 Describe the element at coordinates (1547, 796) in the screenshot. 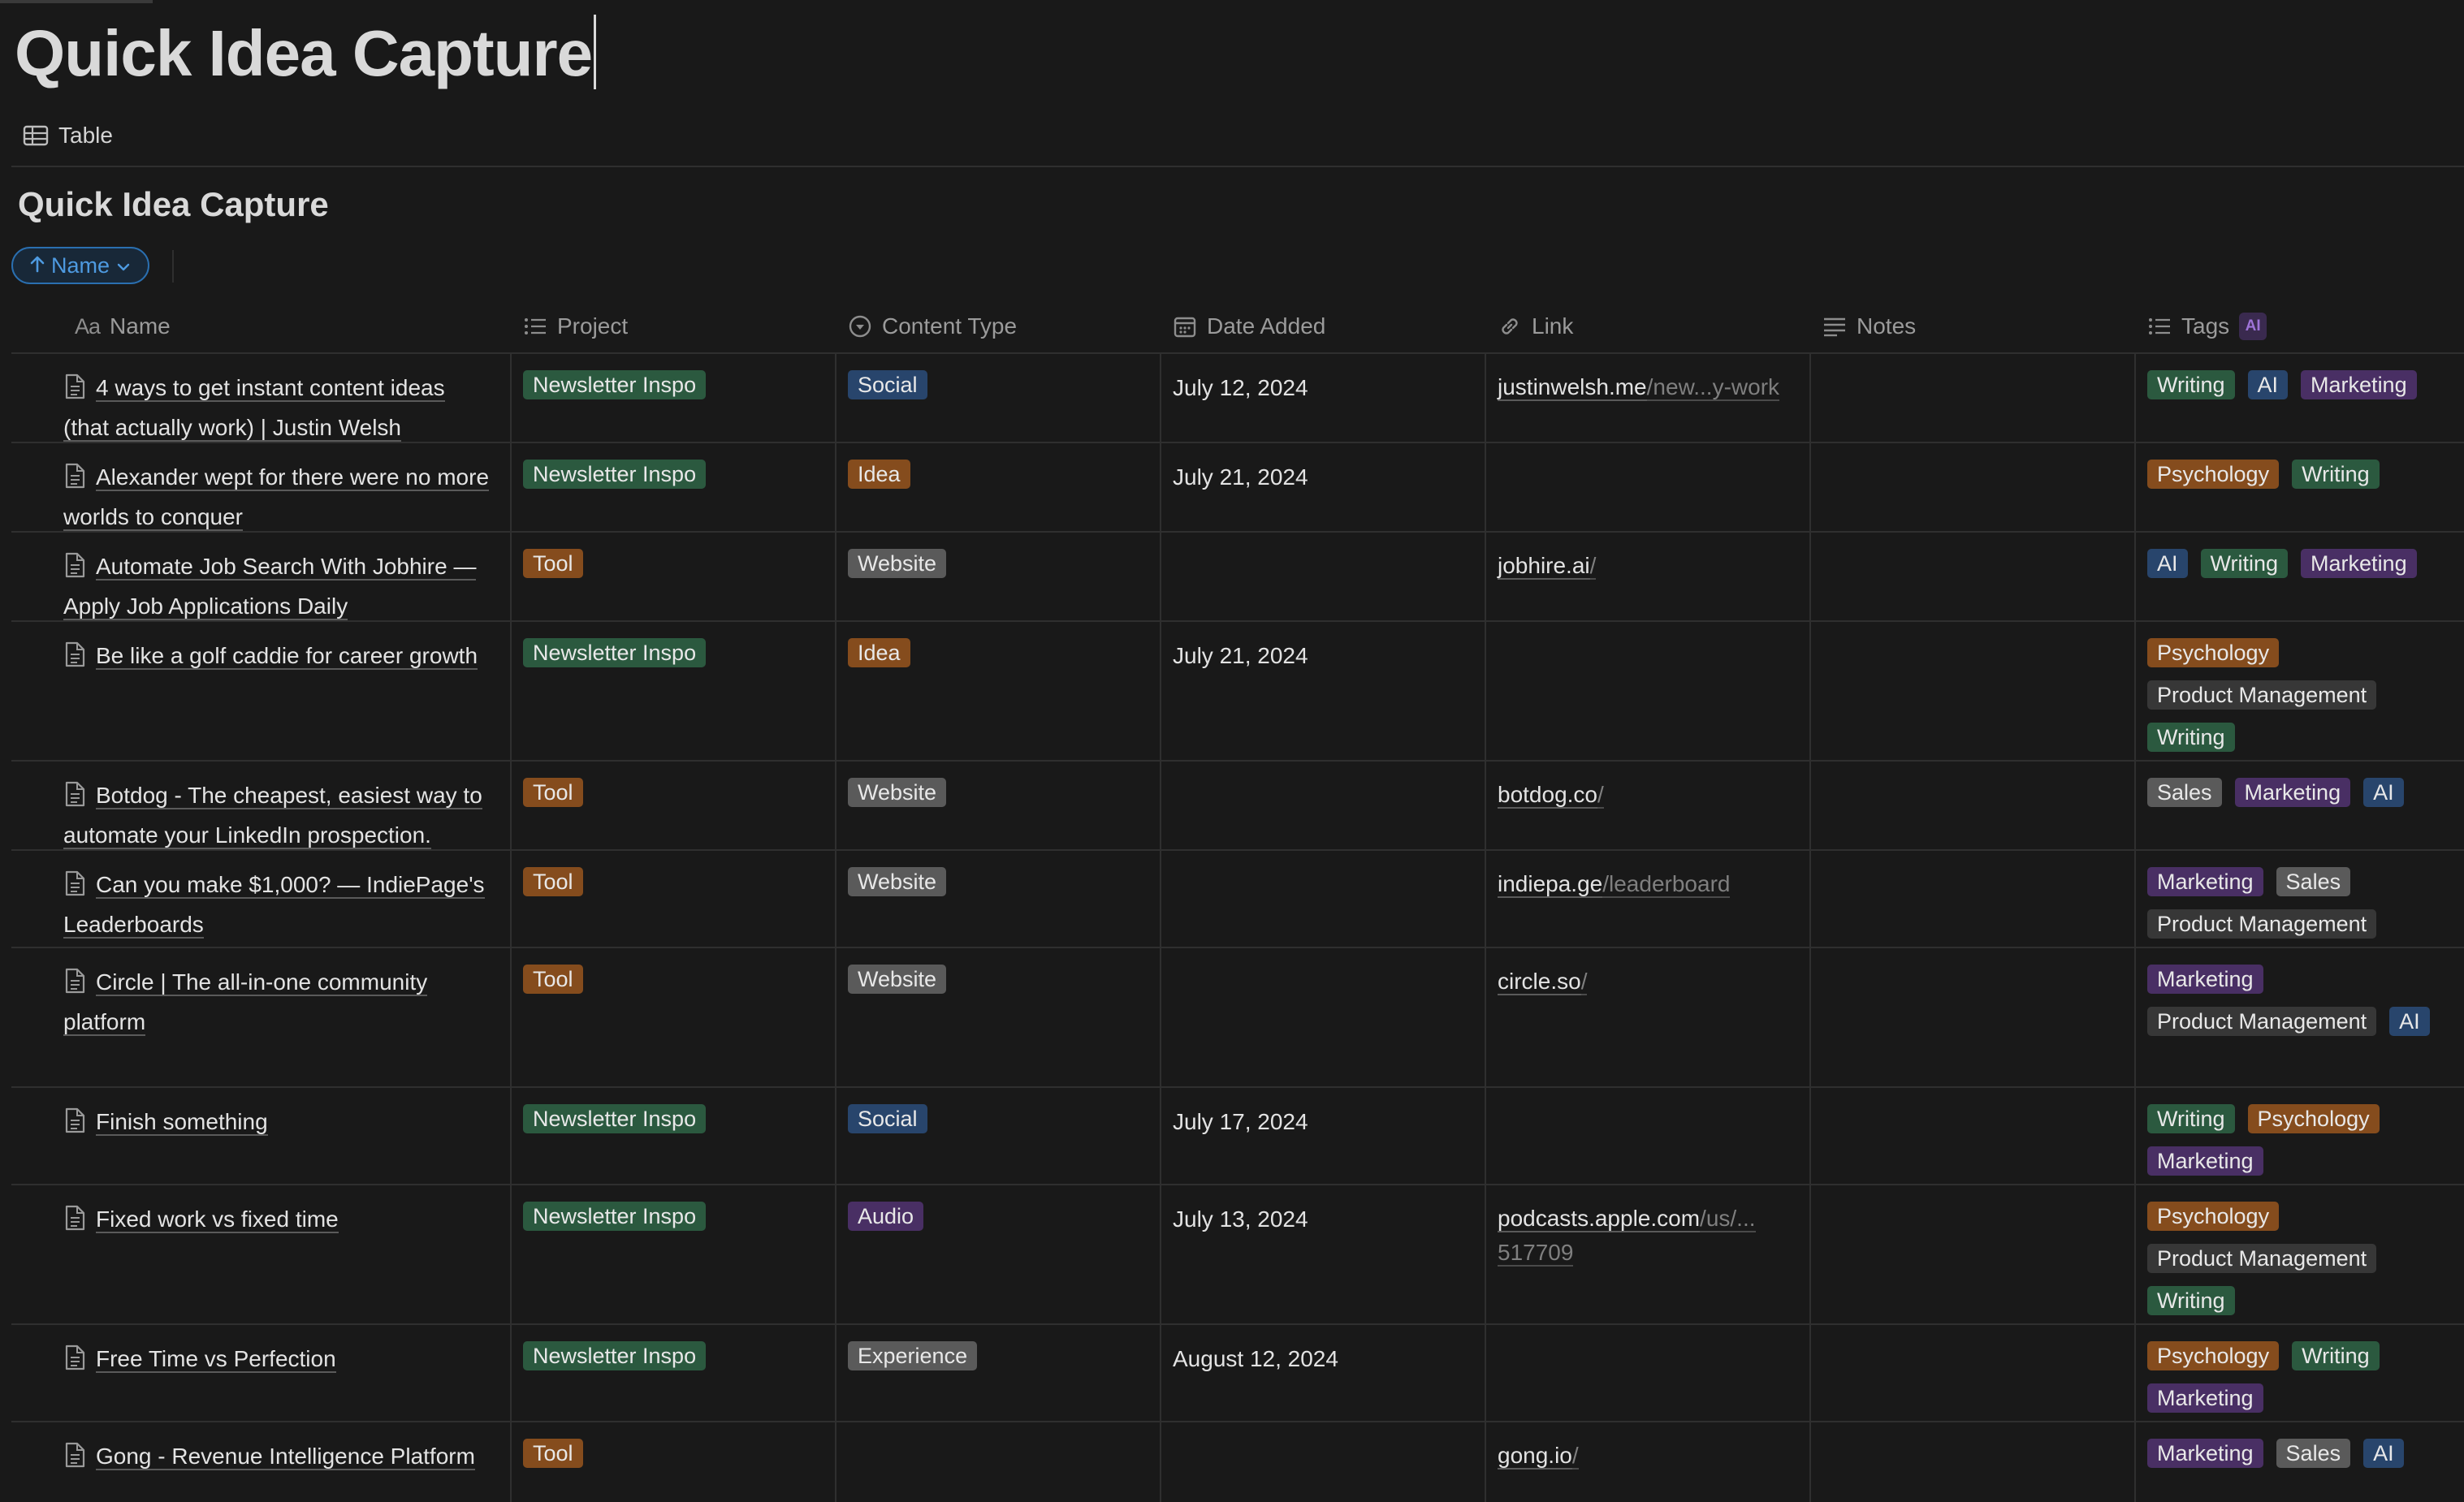

I see `link-domain: botdog.co` at that location.